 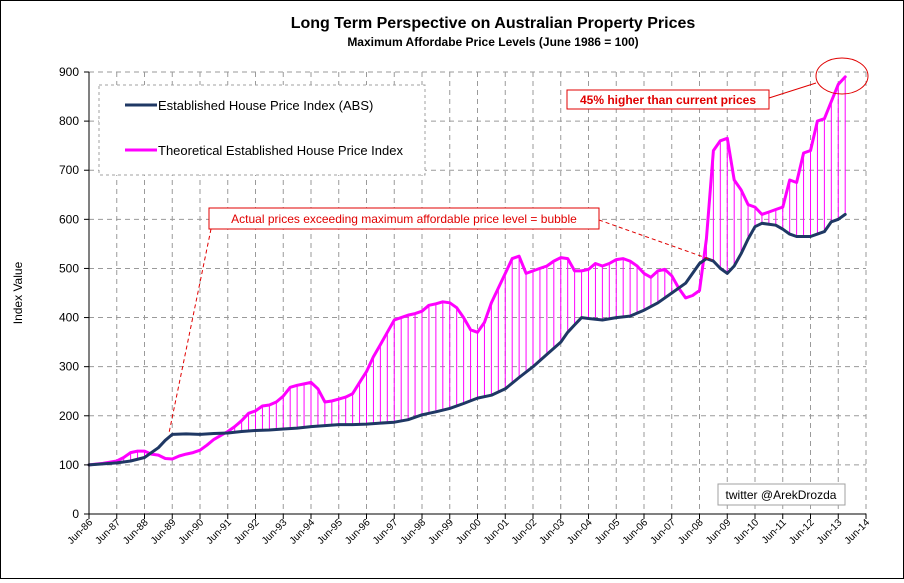 I want to click on y-tick-label: 900, so click(x=69, y=72).